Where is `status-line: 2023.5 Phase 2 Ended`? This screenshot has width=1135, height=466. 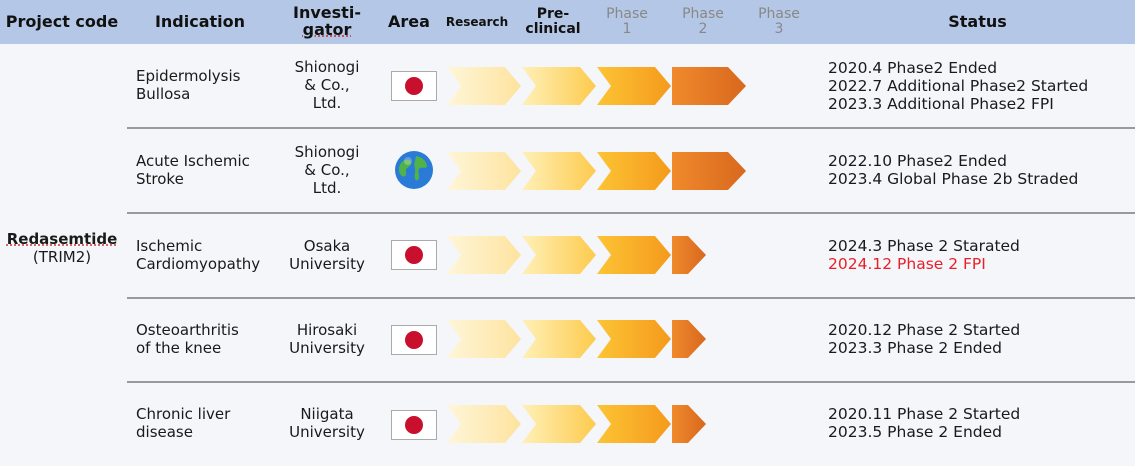
status-line: 2023.5 Phase 2 Ended is located at coordinates (915, 432).